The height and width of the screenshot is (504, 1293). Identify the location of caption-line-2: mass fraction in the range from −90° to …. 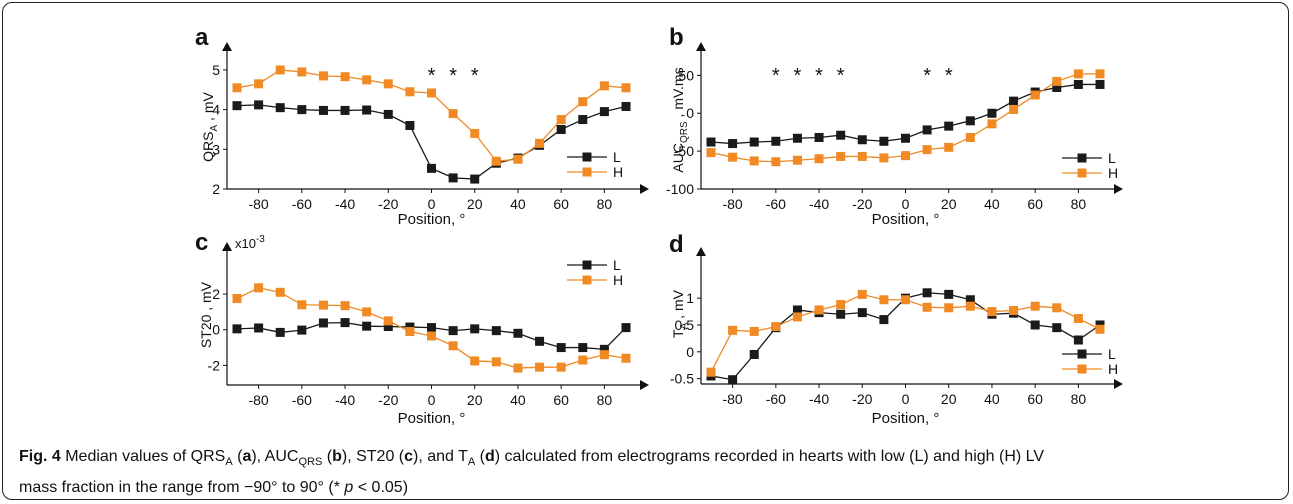
(214, 488).